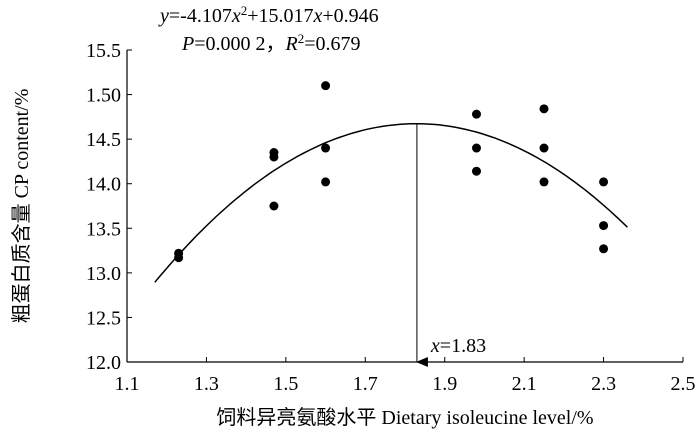  What do you see at coordinates (103, 363) in the screenshot?
I see `y-tick-label: 12.0` at bounding box center [103, 363].